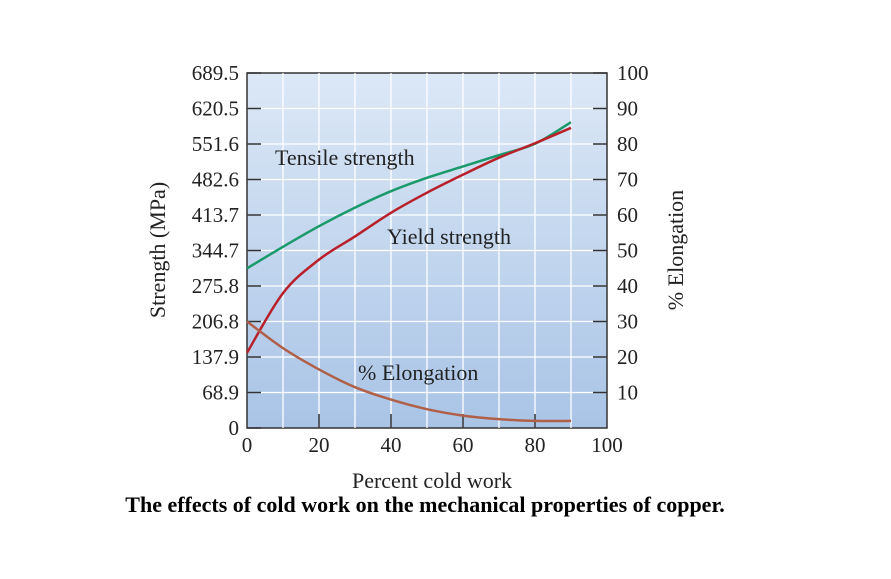 The height and width of the screenshot is (579, 891). I want to click on y2-tick-label: 100, so click(633, 73).